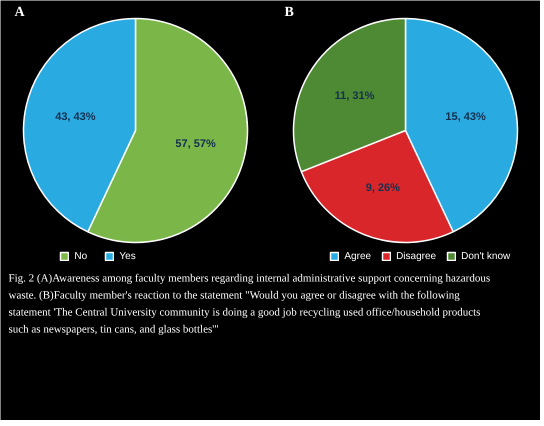  Describe the element at coordinates (358, 256) in the screenshot. I see `legend-label: Agree` at that location.